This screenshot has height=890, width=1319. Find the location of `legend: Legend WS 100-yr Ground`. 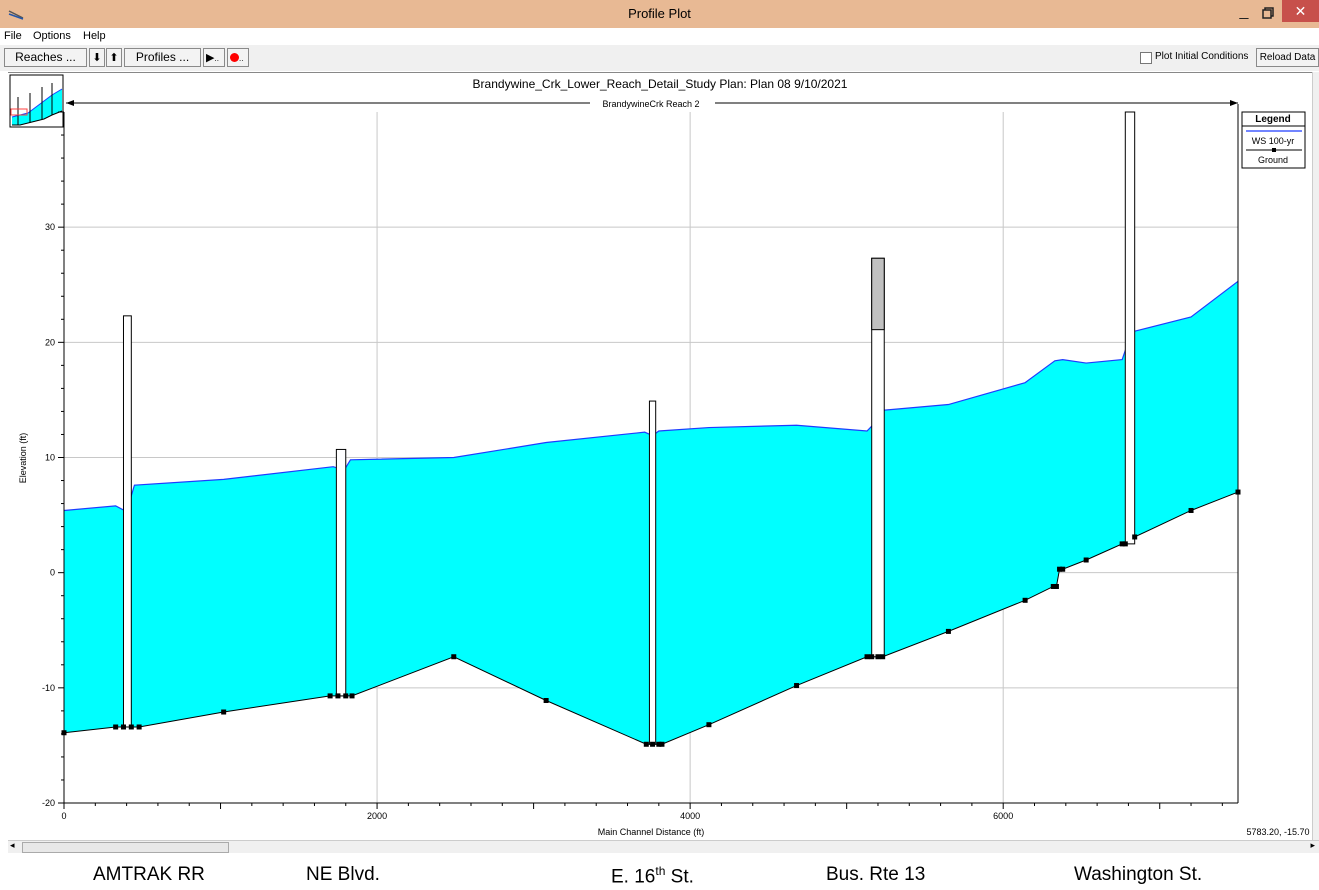

legend: Legend WS 100-yr Ground is located at coordinates (1273, 140).